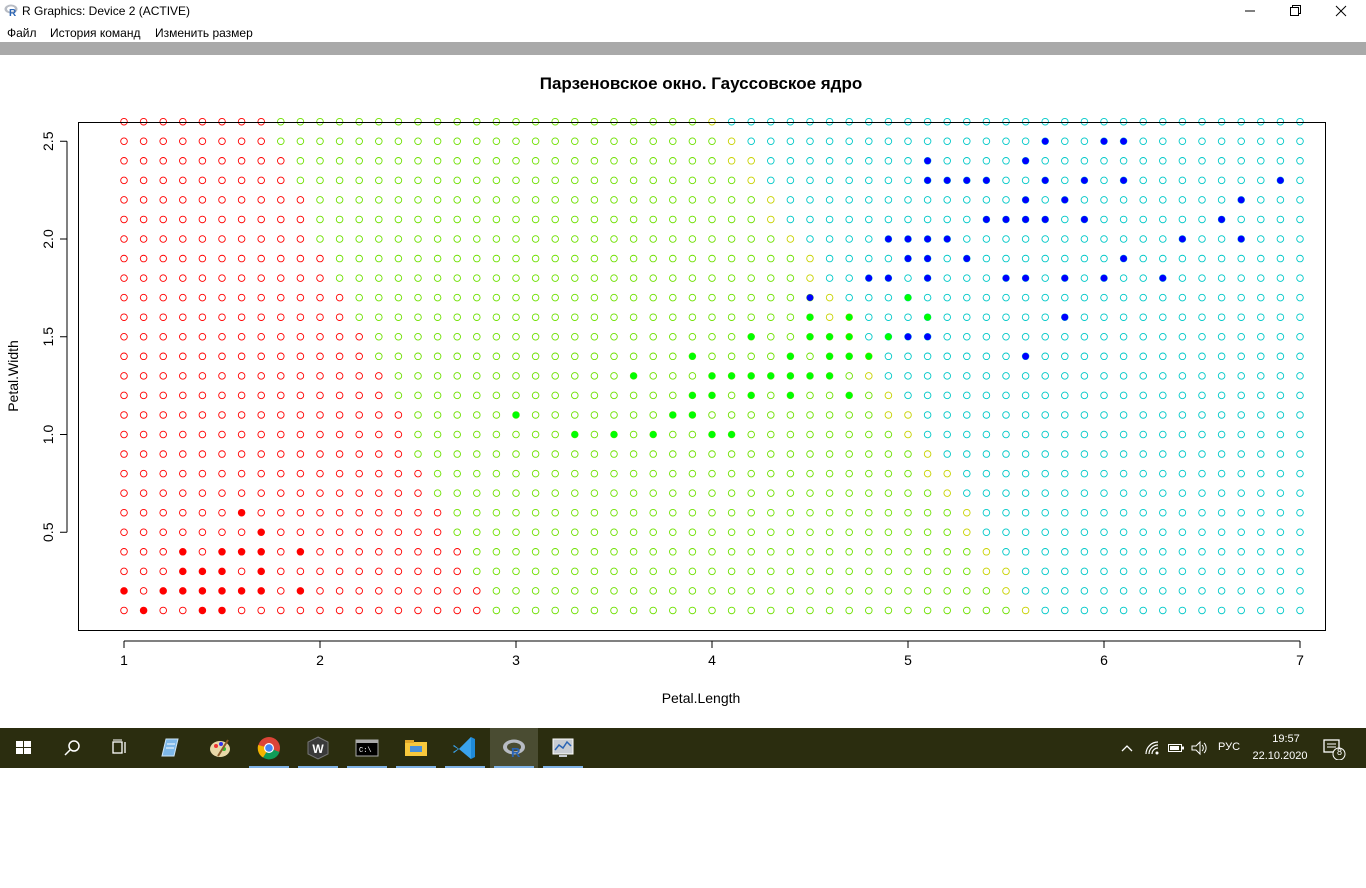 The image size is (1366, 888). Describe the element at coordinates (1286, 739) in the screenshot. I see `clock-time: 19:57` at that location.